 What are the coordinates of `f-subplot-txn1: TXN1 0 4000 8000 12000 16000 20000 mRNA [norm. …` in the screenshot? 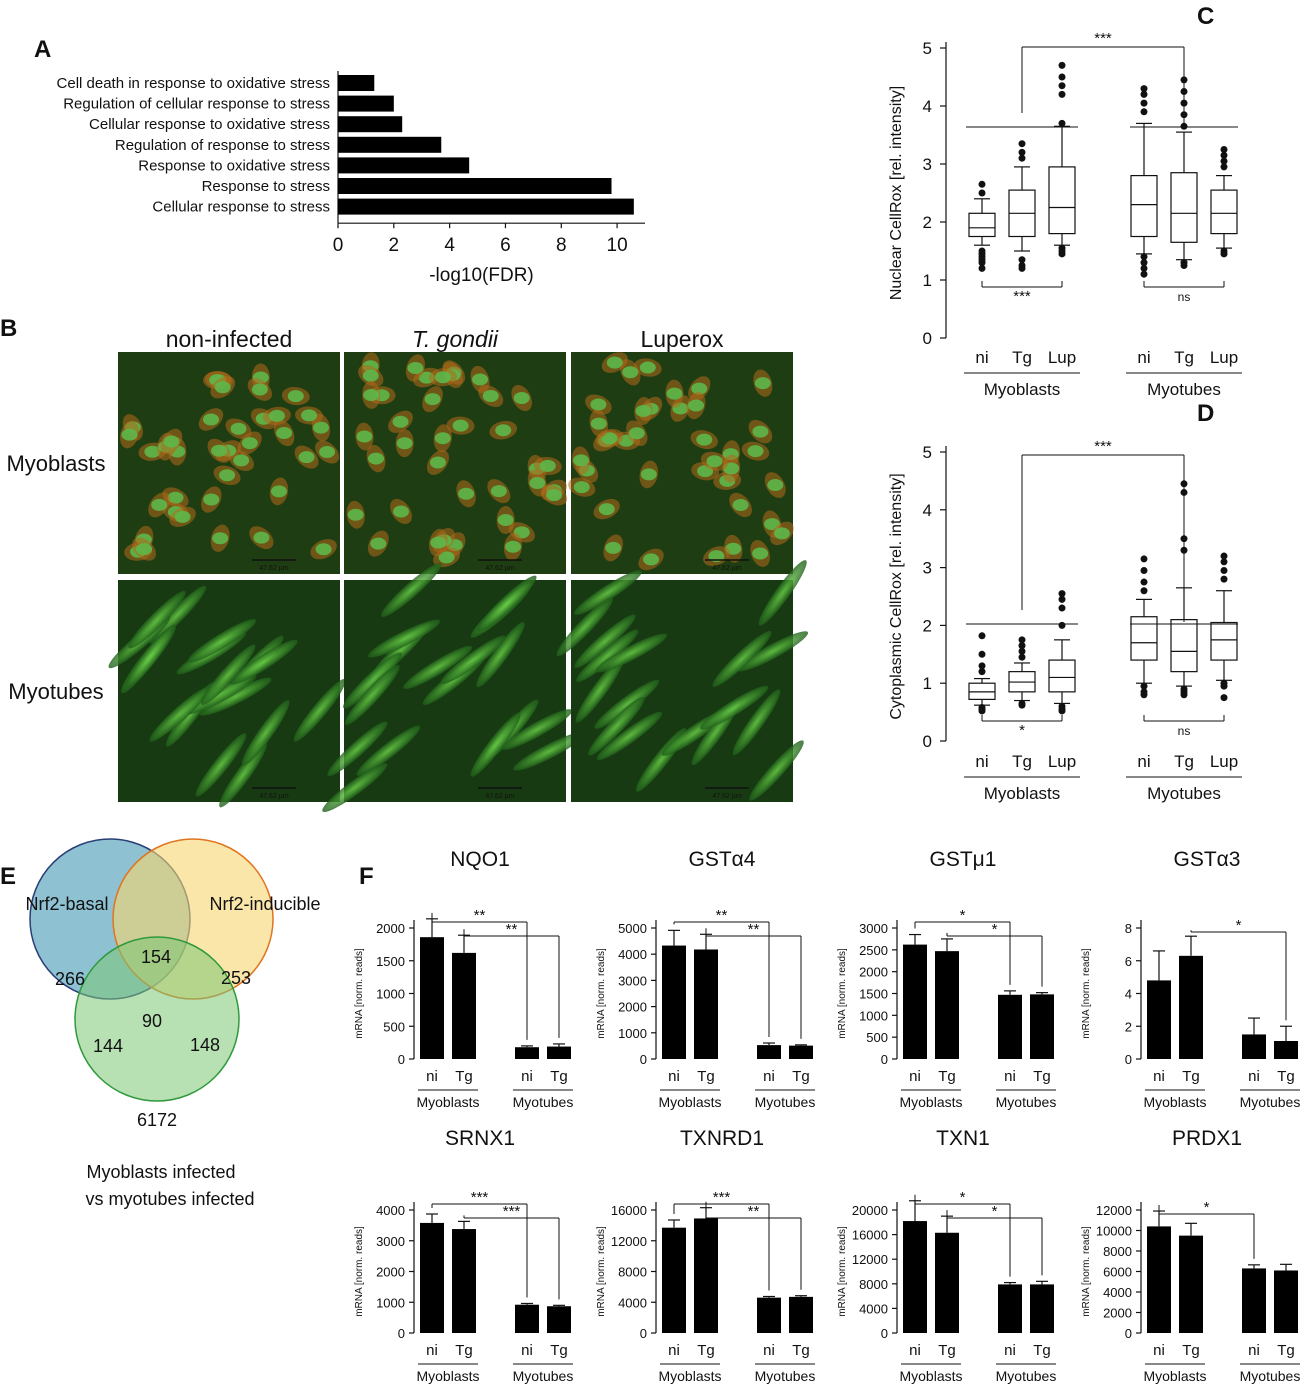 It's located at (946, 1255).